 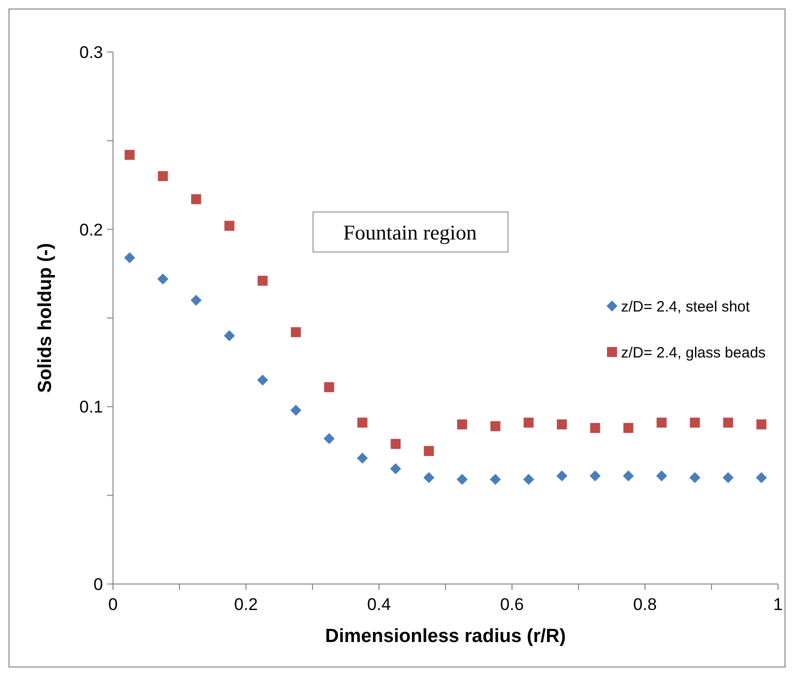 What do you see at coordinates (98, 584) in the screenshot?
I see `y-tick-label: 0` at bounding box center [98, 584].